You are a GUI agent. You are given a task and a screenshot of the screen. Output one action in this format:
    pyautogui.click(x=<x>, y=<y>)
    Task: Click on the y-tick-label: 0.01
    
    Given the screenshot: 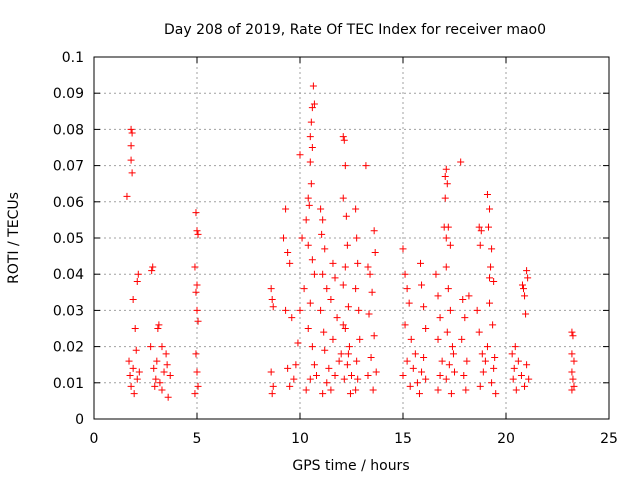 What is the action you would take?
    pyautogui.click(x=68, y=384)
    